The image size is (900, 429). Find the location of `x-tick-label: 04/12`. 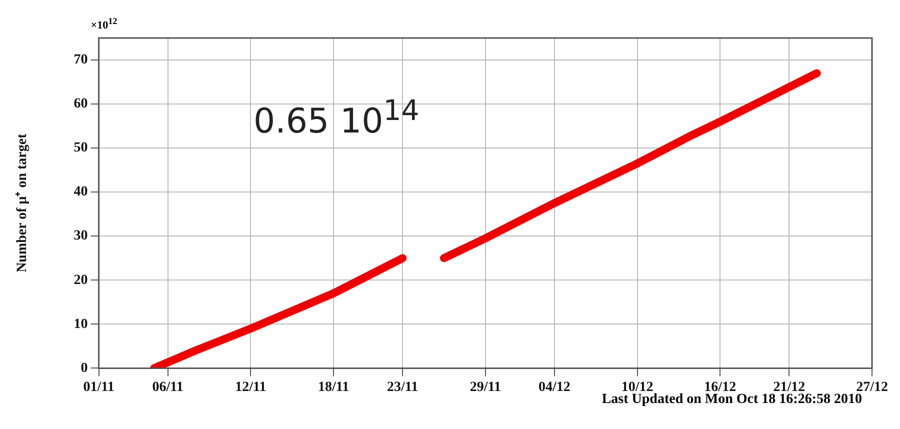

x-tick-label: 04/12 is located at coordinates (554, 388).